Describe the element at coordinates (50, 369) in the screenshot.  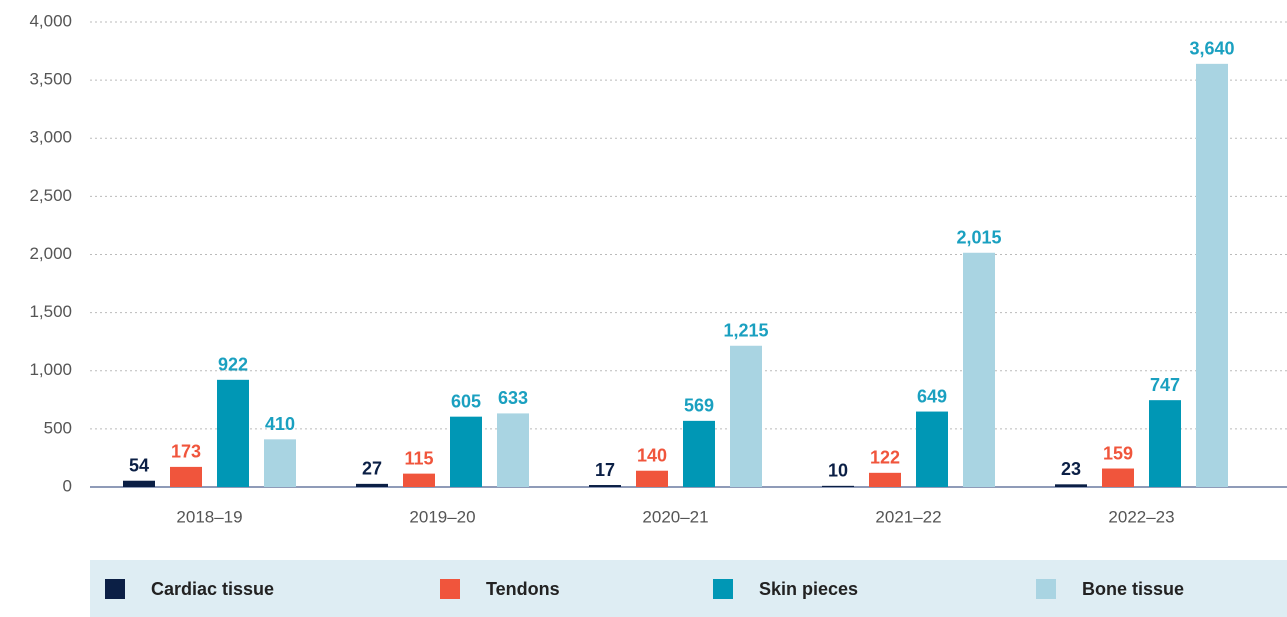
I see `y-tick-label: 1,000` at that location.